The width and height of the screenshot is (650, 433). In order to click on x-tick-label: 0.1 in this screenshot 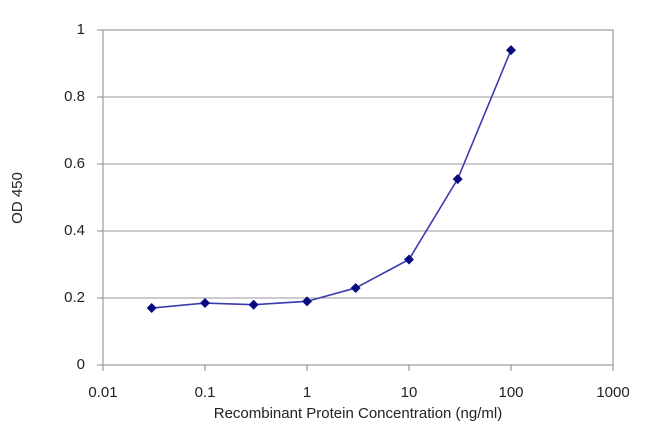, I will do `click(205, 392)`.